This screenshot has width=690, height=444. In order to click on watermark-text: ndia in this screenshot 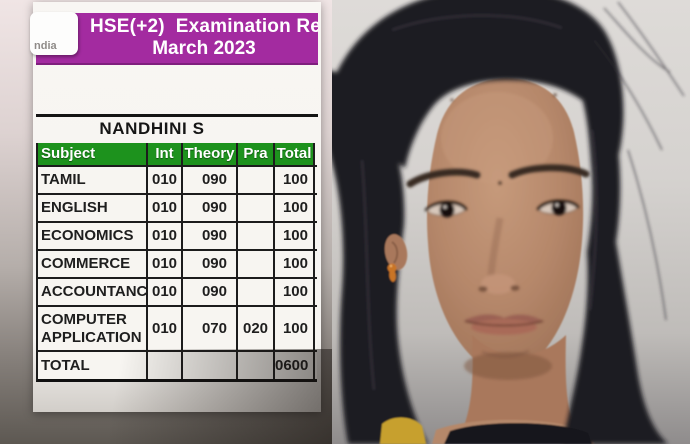, I will do `click(45, 46)`.